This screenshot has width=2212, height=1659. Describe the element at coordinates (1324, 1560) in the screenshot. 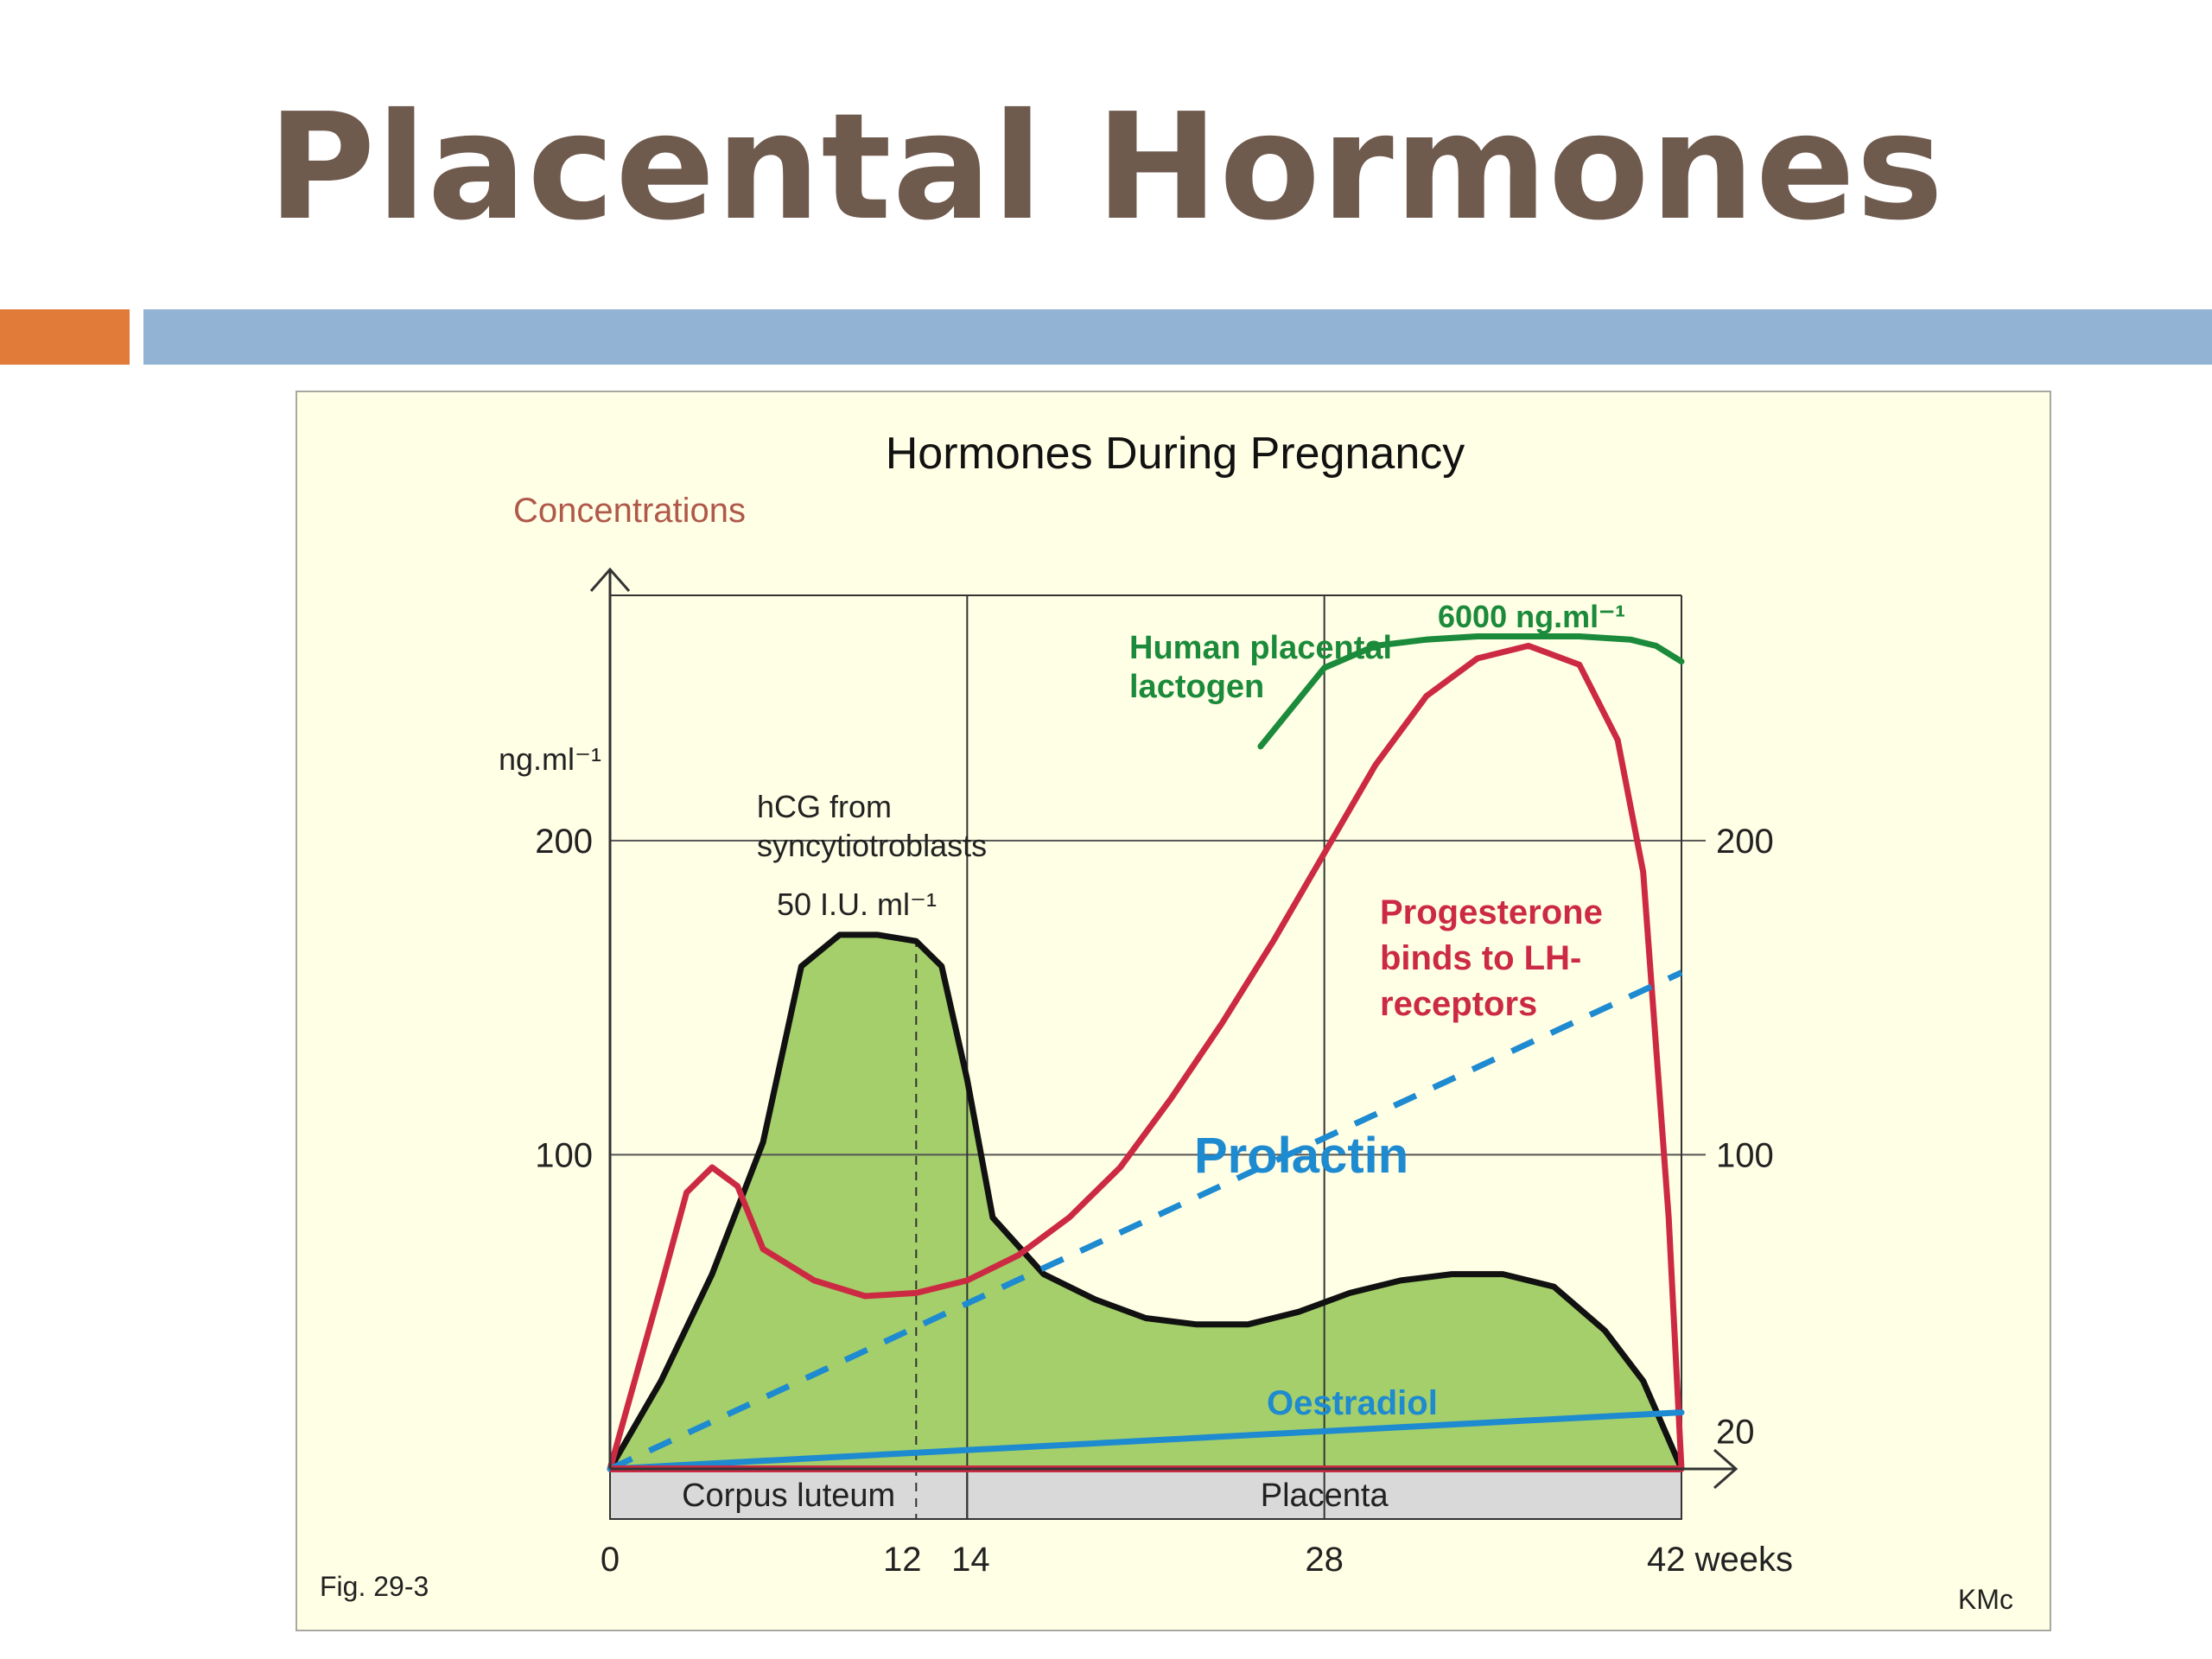

I see `x-tick-label: 28` at that location.